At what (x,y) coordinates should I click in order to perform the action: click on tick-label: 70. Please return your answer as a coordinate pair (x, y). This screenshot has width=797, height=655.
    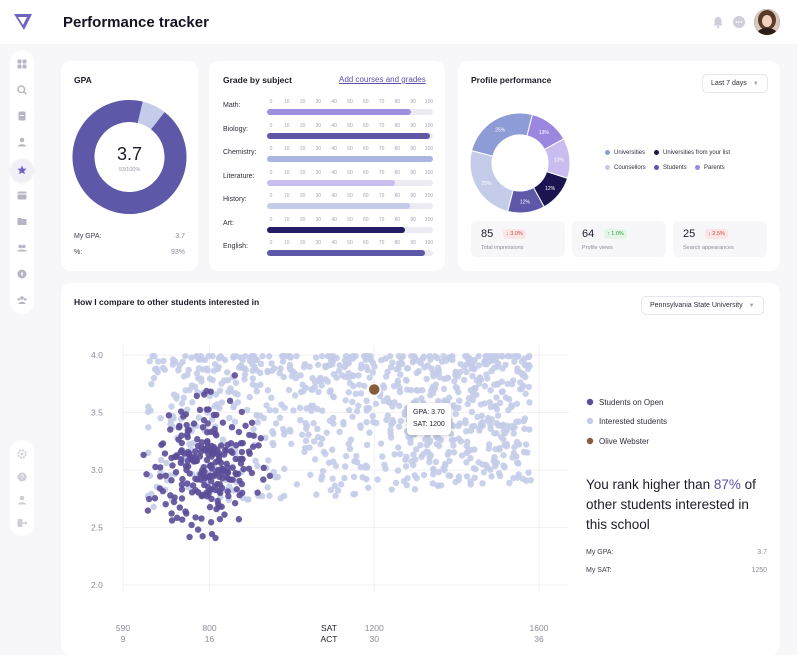
    Looking at the image, I should click on (381, 243).